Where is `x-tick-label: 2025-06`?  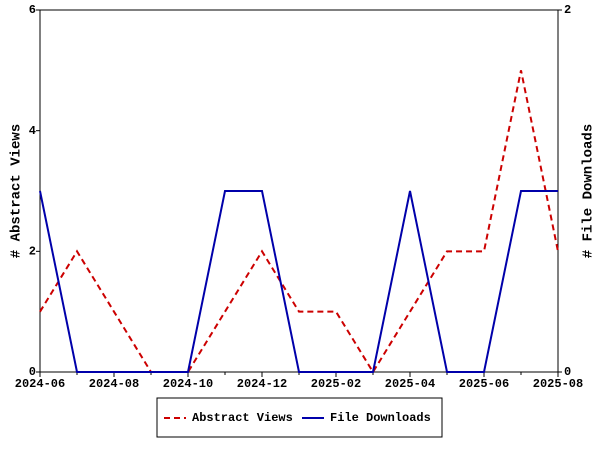 x-tick-label: 2025-06 is located at coordinates (484, 384).